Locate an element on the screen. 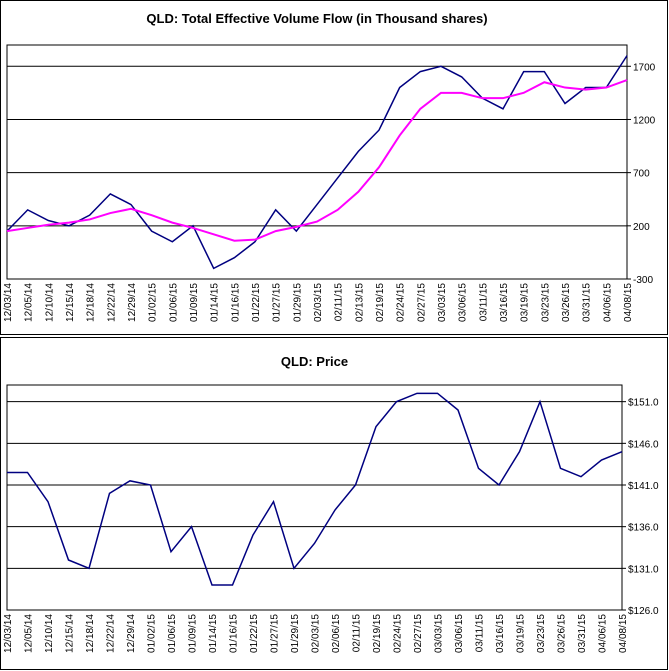 Image resolution: width=669 pixels, height=671 pixels. chart-title: QLD: Price is located at coordinates (314, 361).